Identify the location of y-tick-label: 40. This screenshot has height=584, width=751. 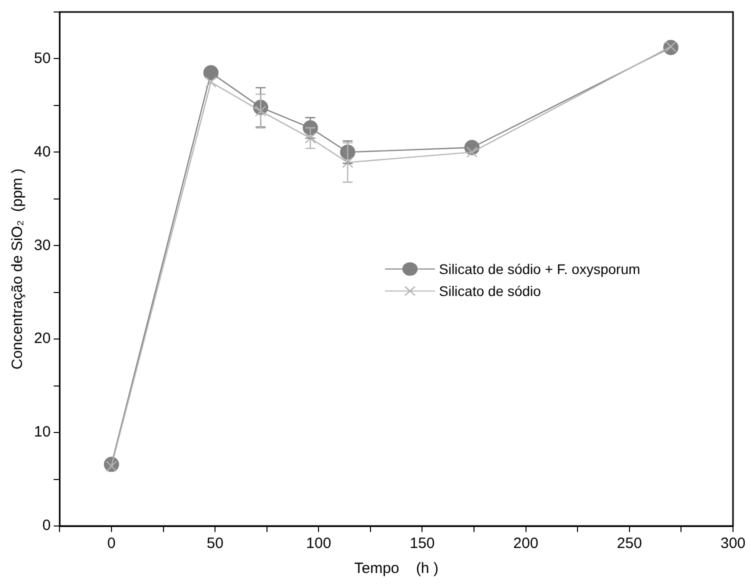
(42, 151).